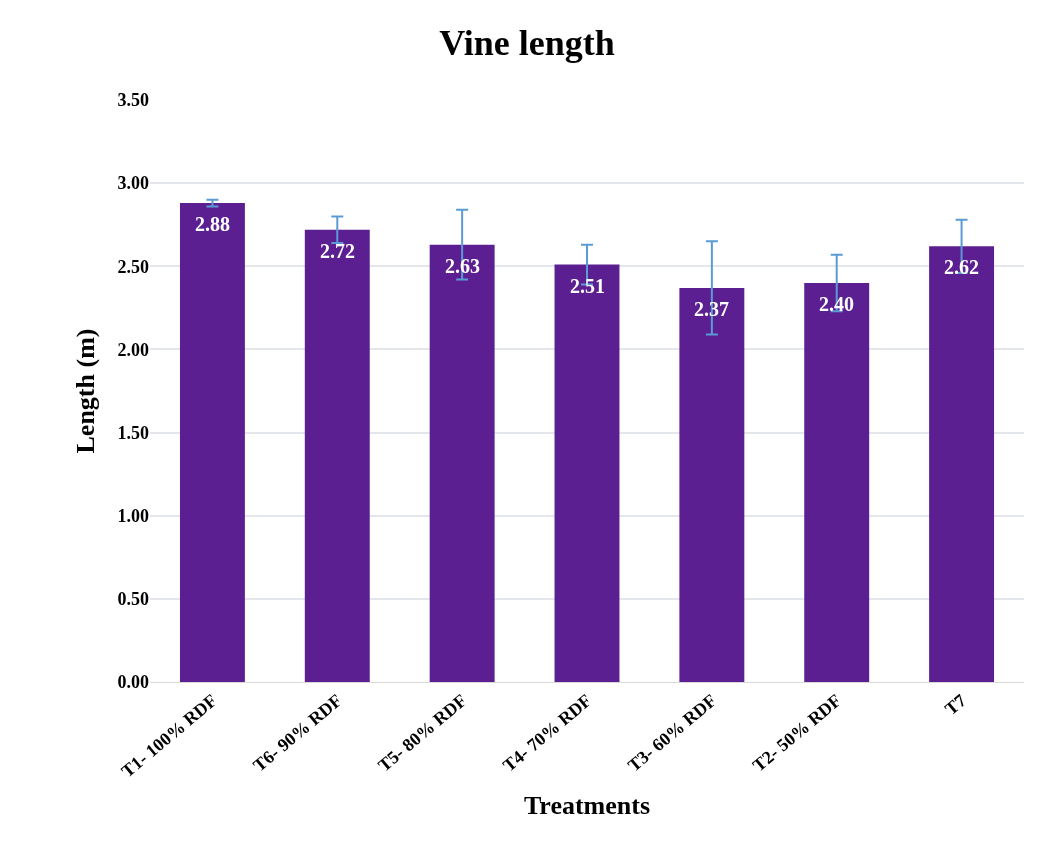  I want to click on y-tick-label: 3.00, so click(133, 183).